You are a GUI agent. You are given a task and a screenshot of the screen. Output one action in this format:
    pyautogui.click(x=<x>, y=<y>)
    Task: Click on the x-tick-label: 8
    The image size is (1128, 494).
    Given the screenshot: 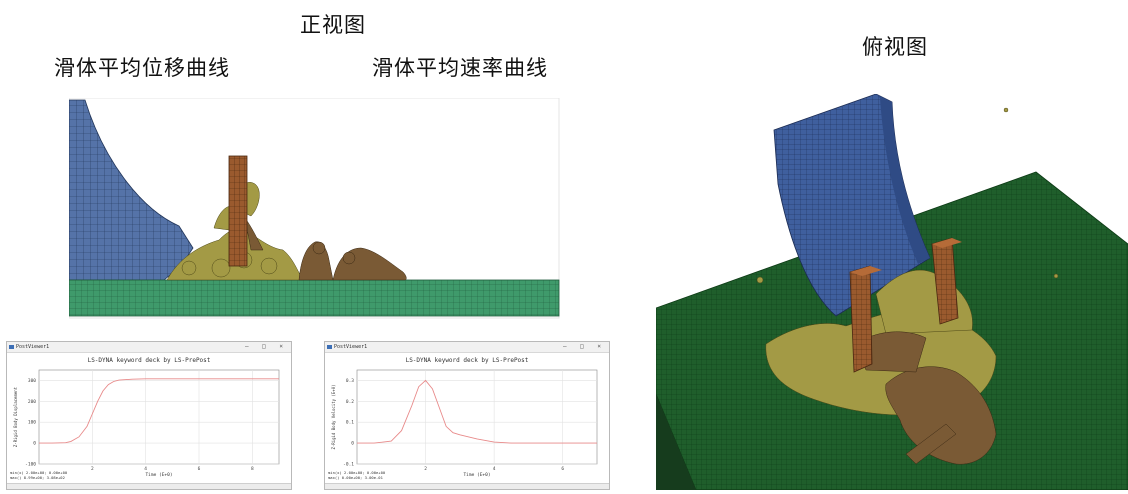 What is the action you would take?
    pyautogui.click(x=252, y=469)
    